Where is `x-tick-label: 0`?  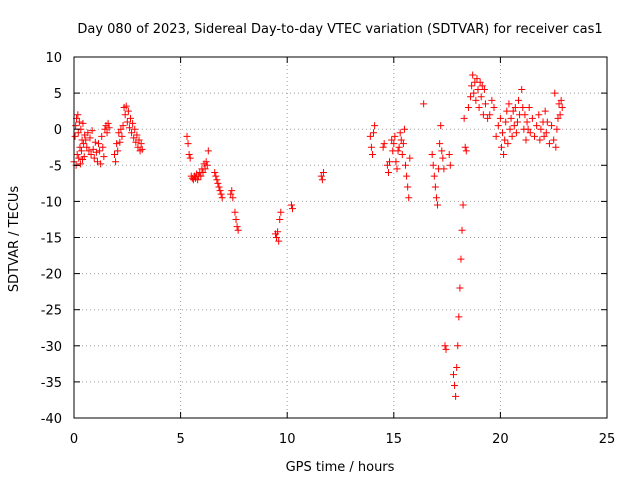
x-tick-label: 0 is located at coordinates (74, 439).